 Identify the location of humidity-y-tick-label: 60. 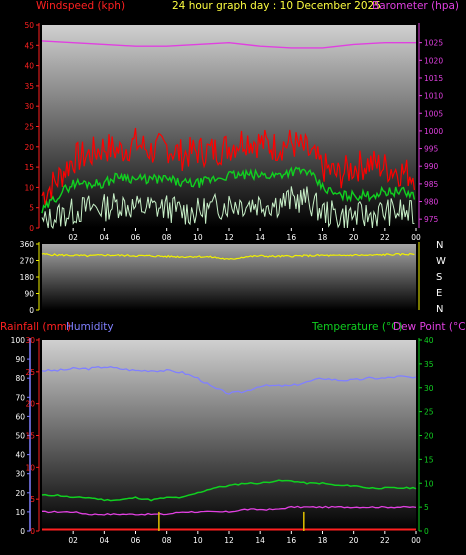
(20, 416).